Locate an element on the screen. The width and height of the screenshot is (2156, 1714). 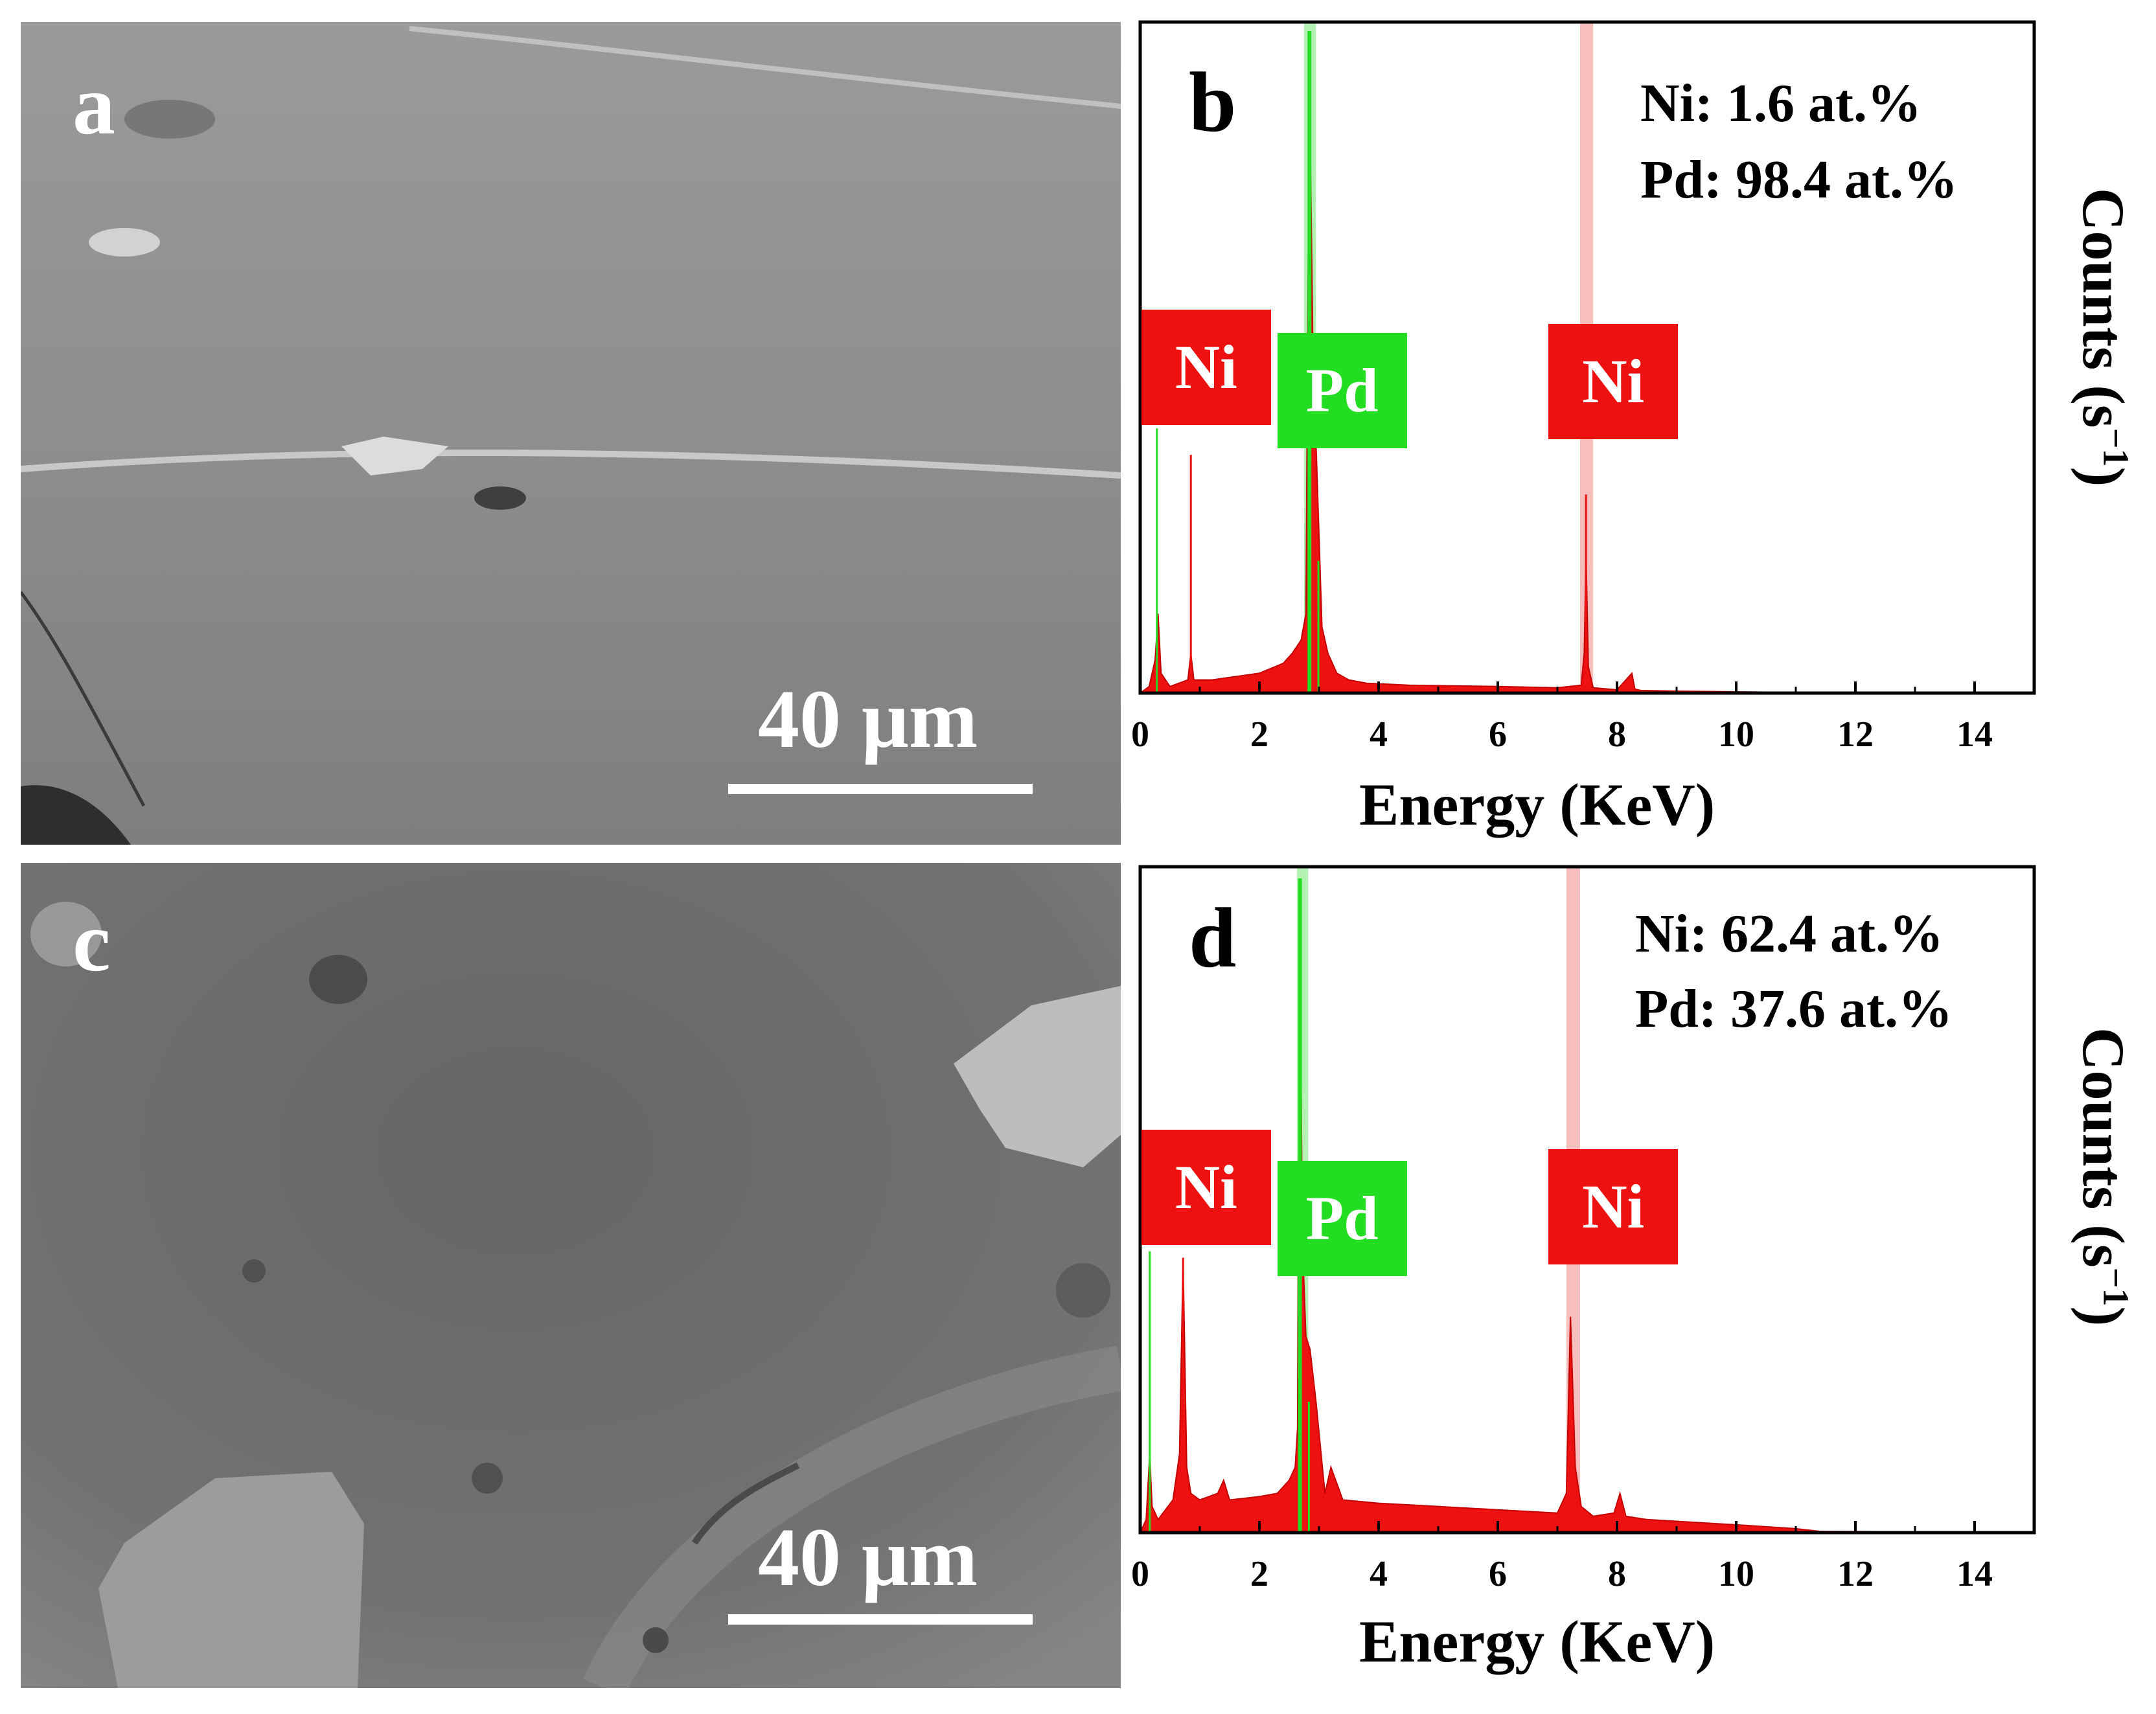
composition-pd-d: Pd: 37.6 at.% is located at coordinates (1794, 1009).